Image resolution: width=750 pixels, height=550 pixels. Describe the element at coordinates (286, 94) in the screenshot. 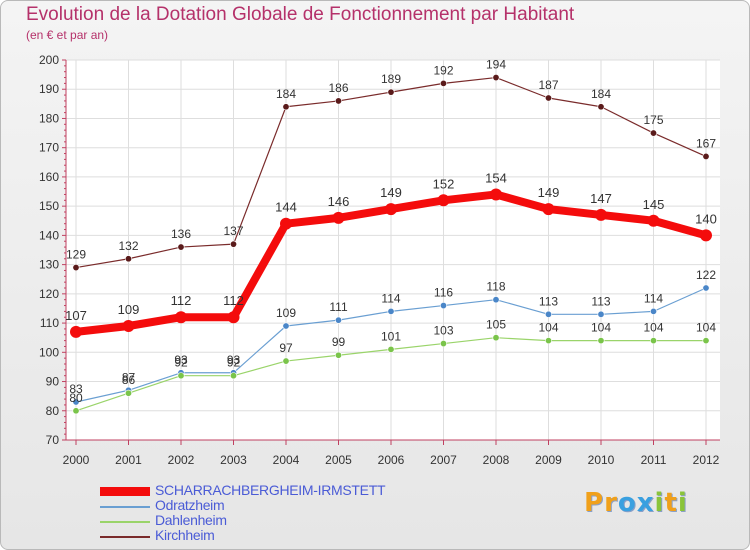

I see `data-label-kirchheim: 184` at that location.